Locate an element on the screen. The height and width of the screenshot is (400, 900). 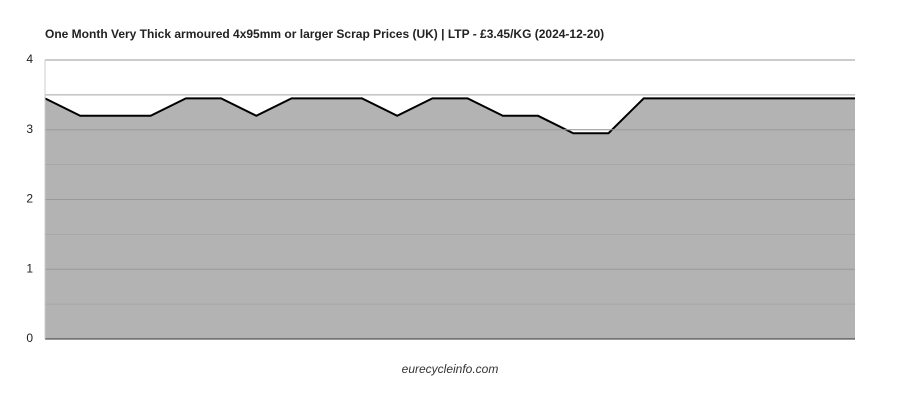
y-tick-label: 4 is located at coordinates (29, 59).